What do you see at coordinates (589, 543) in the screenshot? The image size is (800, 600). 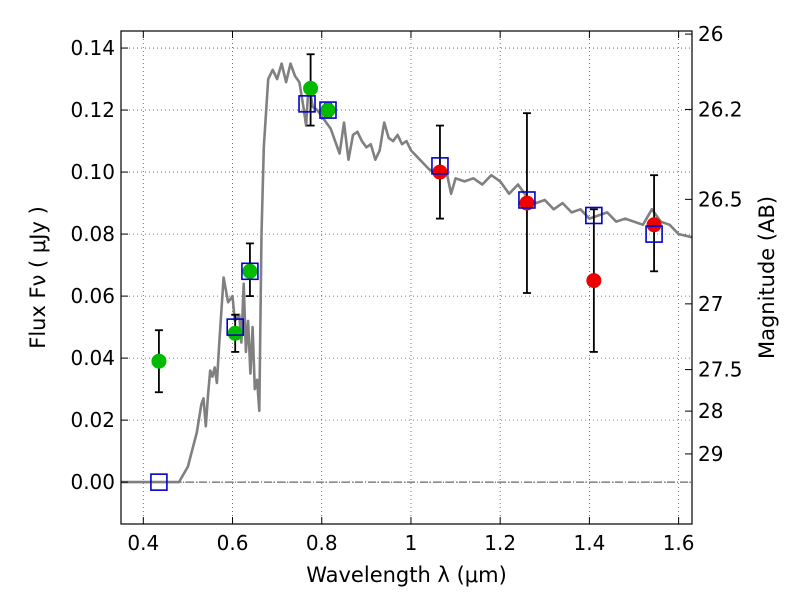 I see `x-tick-label: 1.4` at bounding box center [589, 543].